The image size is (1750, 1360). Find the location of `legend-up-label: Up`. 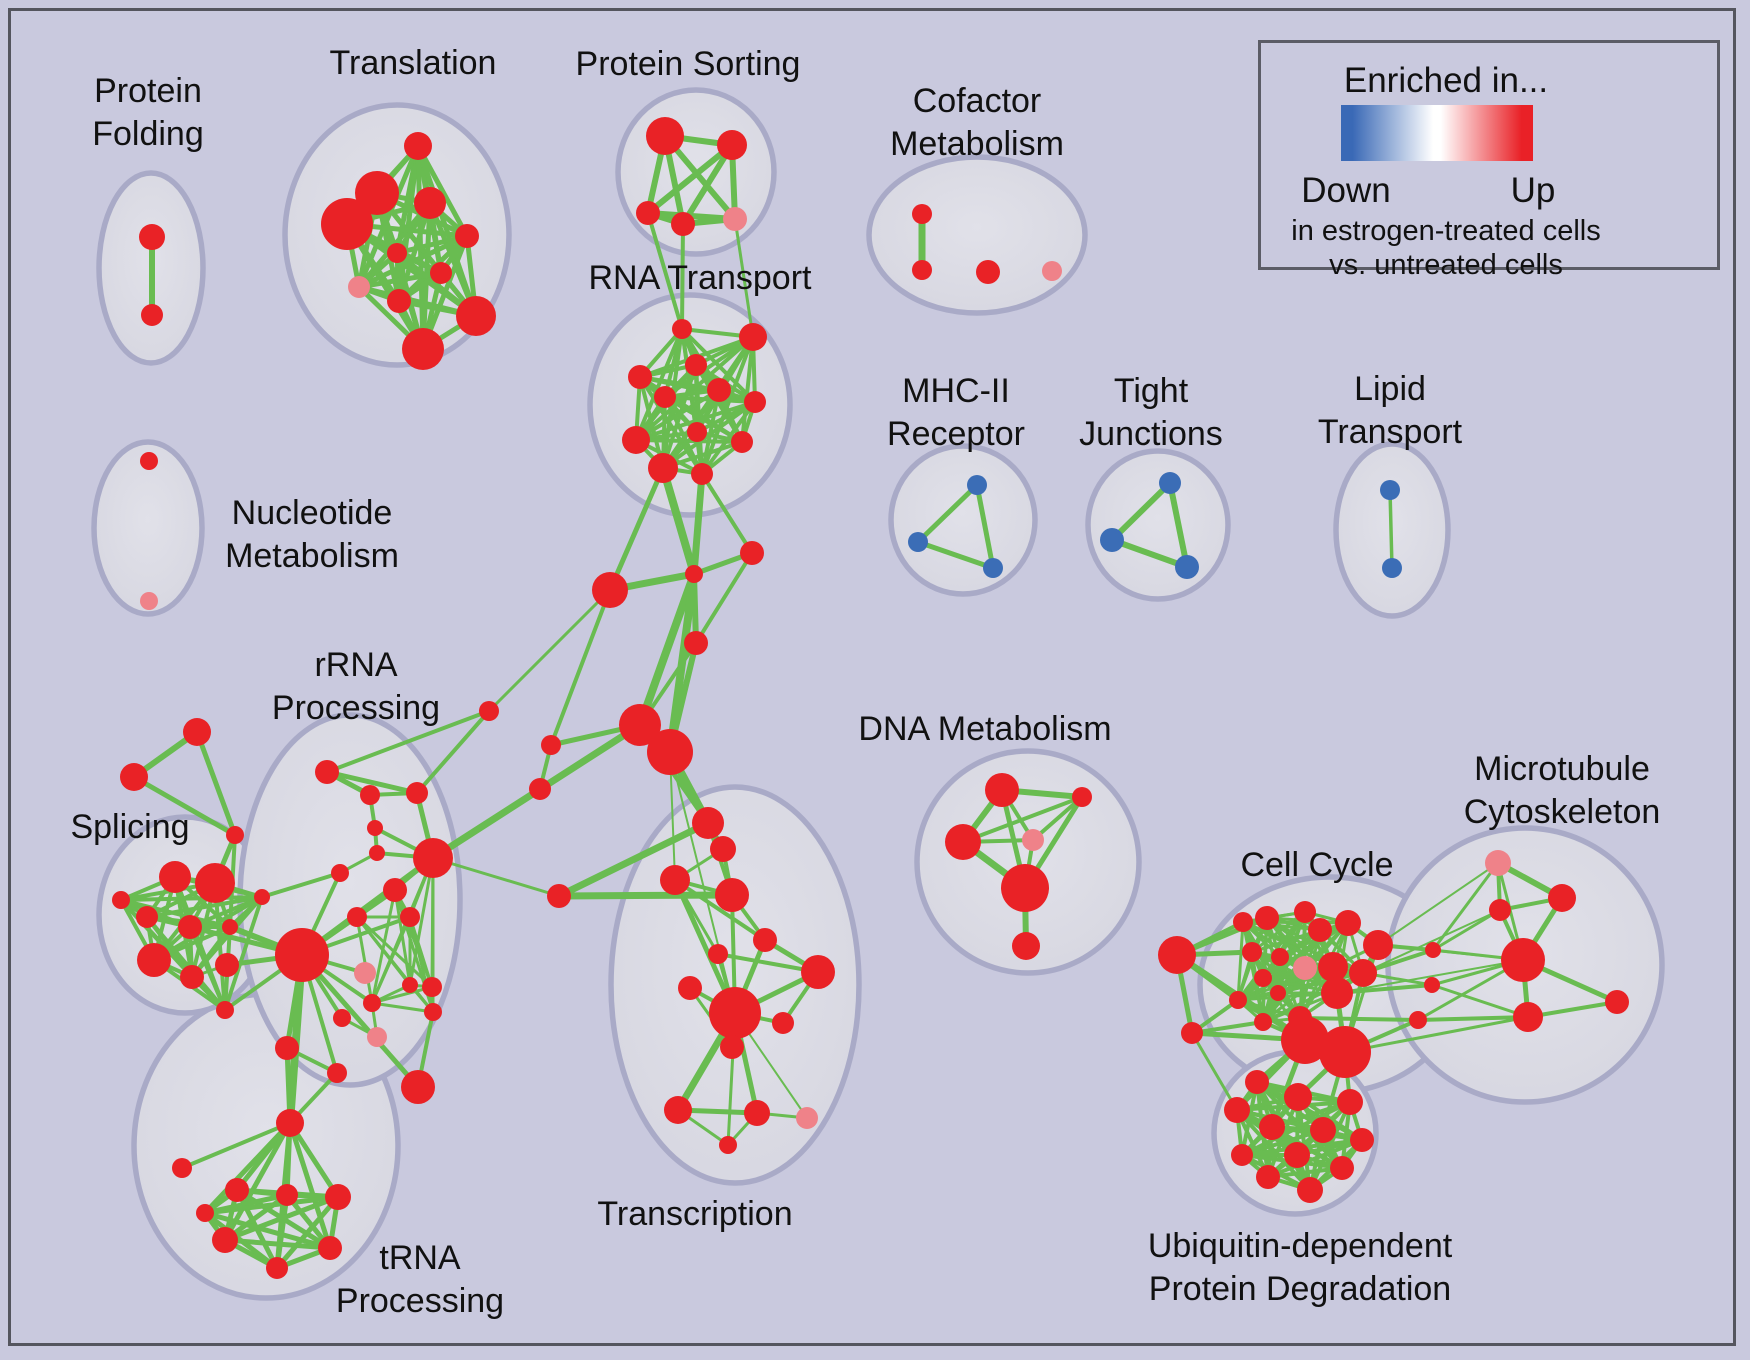

legend-up-label: Up is located at coordinates (1533, 190).